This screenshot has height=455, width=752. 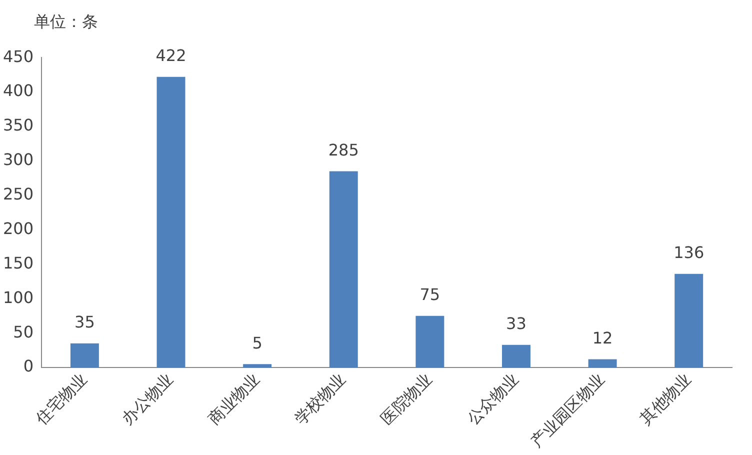 I want to click on x-tick-label: 办公物业, so click(x=147, y=399).